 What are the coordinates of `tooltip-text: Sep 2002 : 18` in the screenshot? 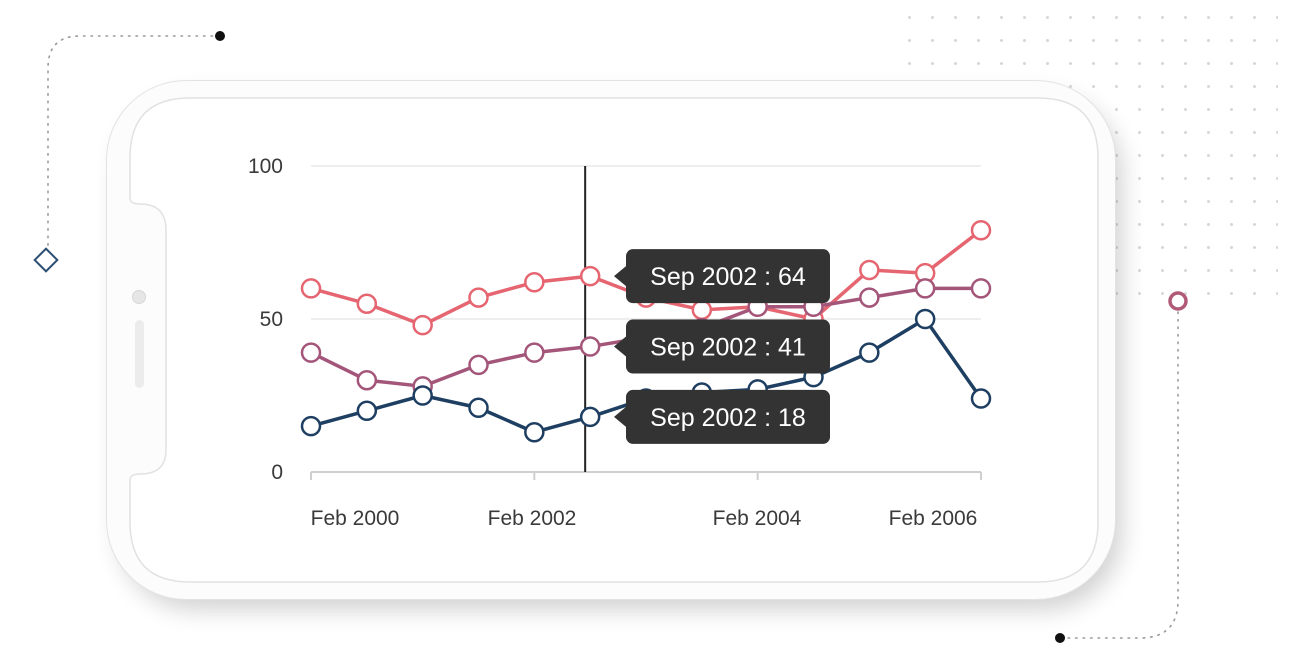 It's located at (728, 418).